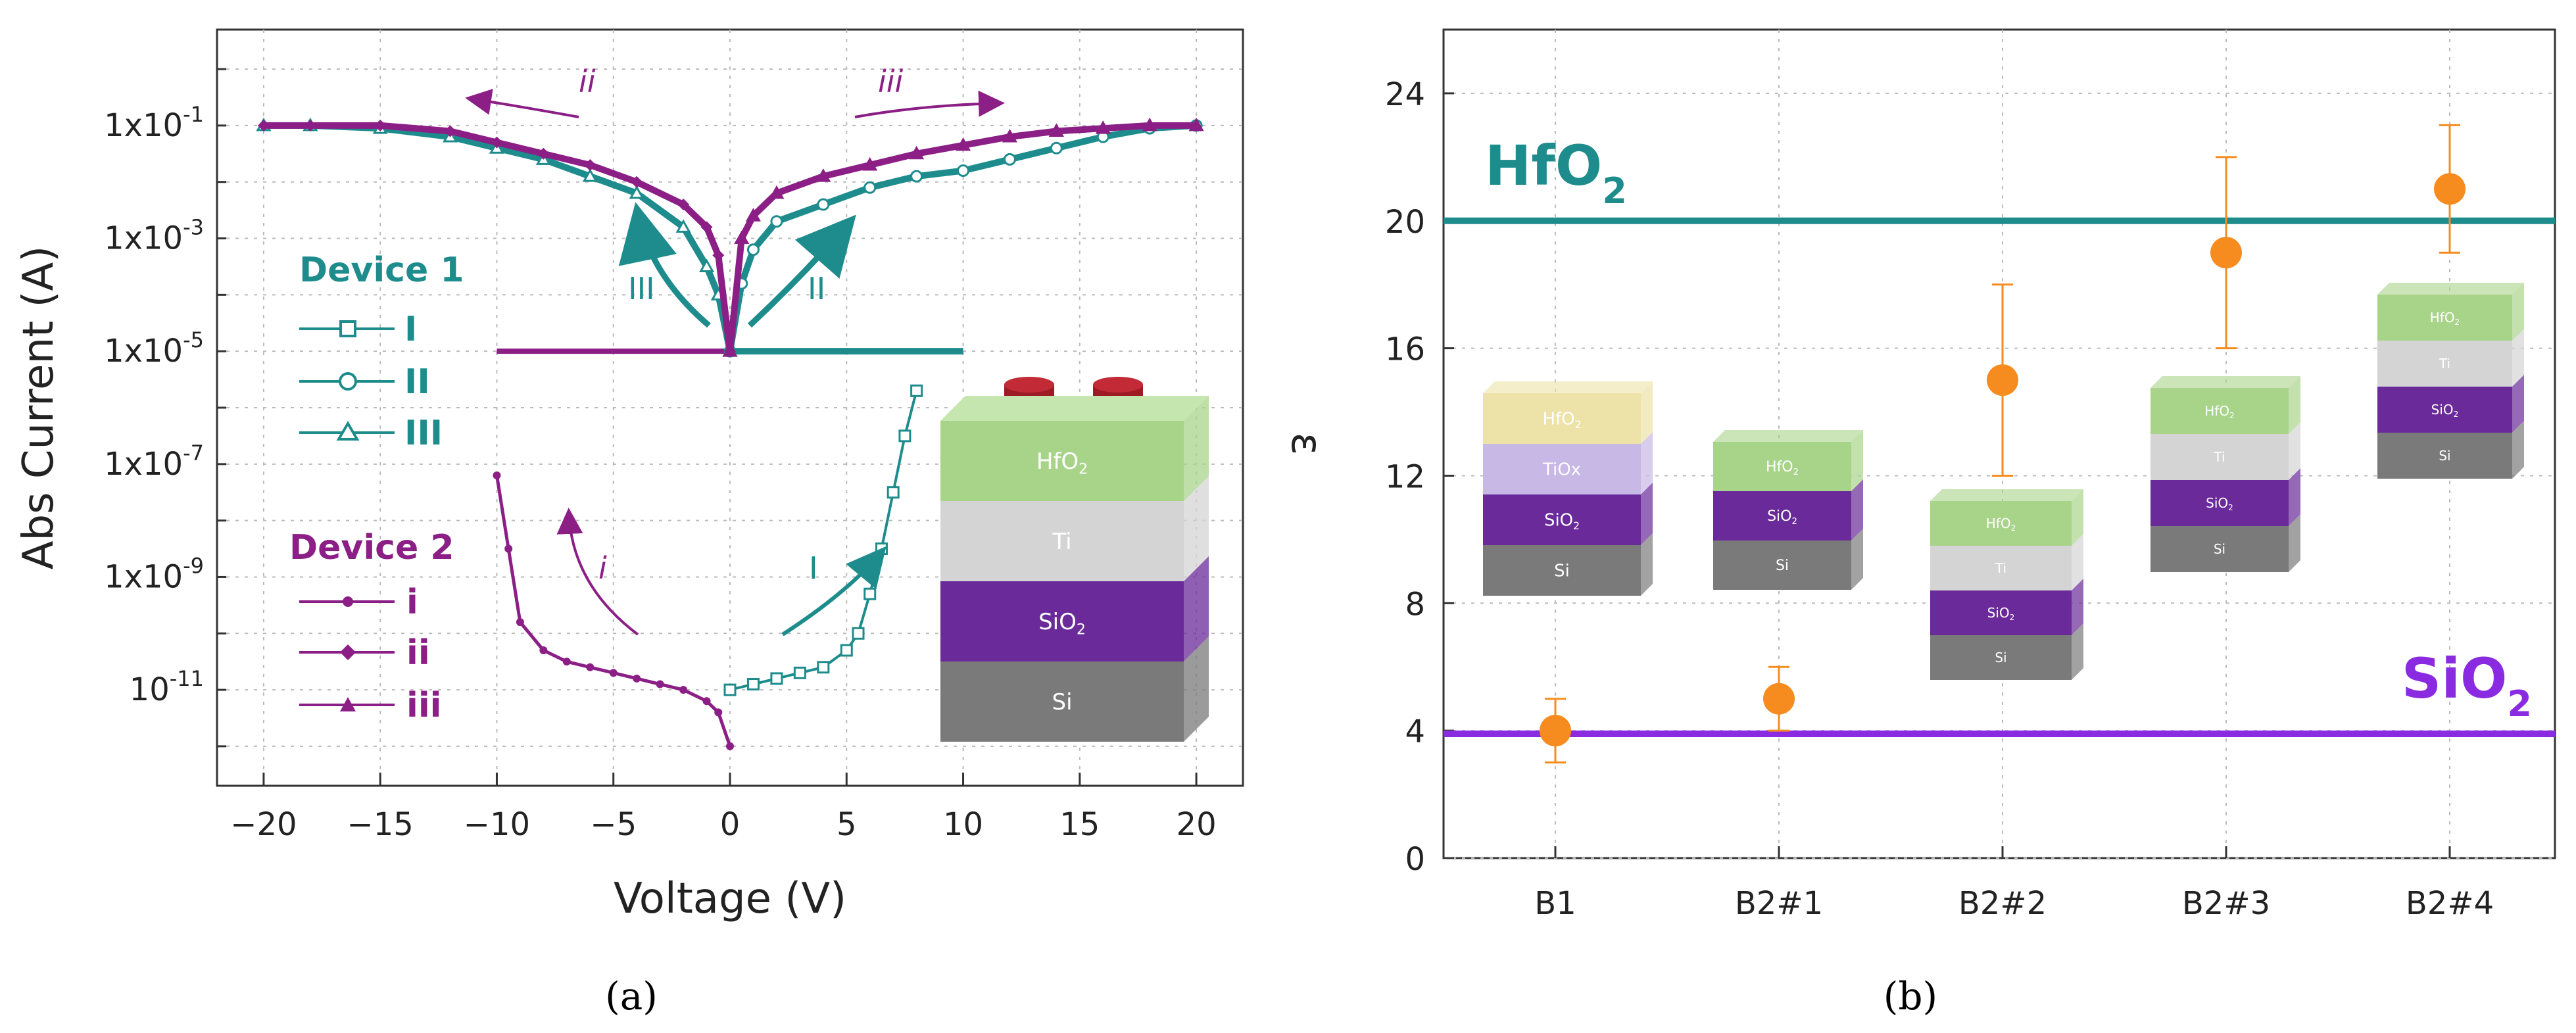 Image resolution: width=2576 pixels, height=1033 pixels. What do you see at coordinates (348, 601) in the screenshot?
I see `legend-d2-dot-marker` at bounding box center [348, 601].